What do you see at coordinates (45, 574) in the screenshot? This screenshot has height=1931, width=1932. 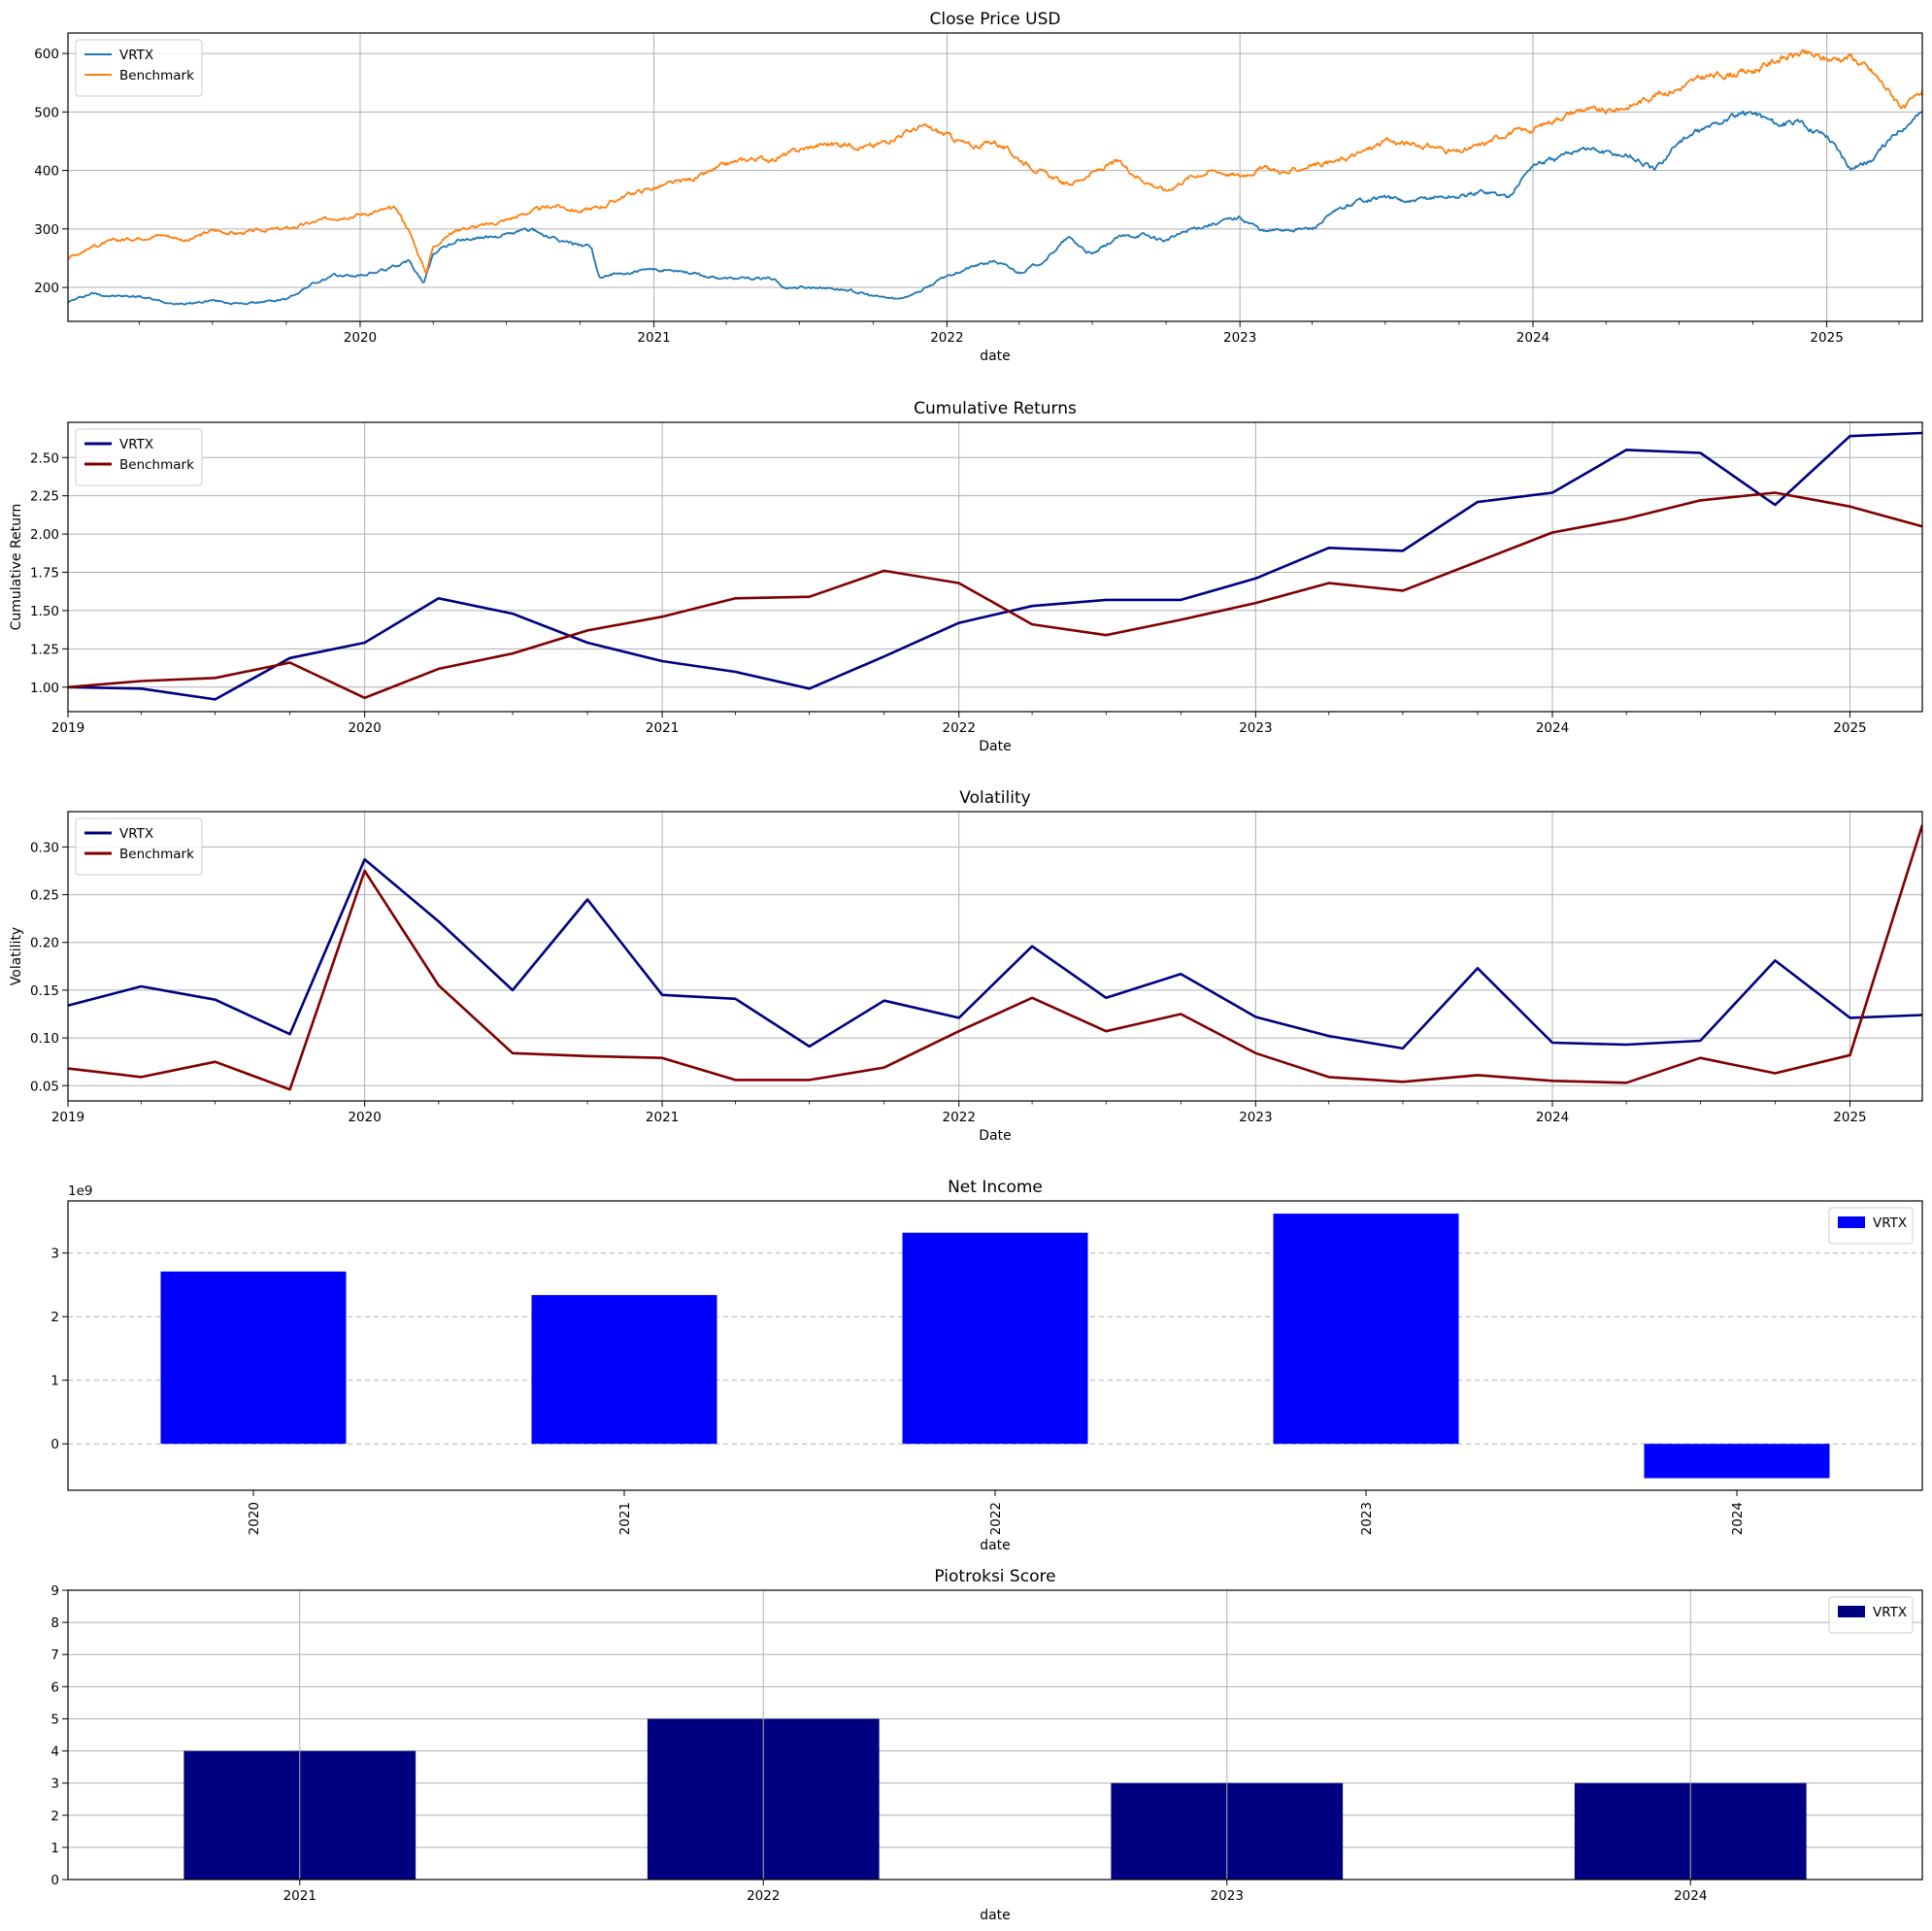 I see `y-tick-label: 1.75` at bounding box center [45, 574].